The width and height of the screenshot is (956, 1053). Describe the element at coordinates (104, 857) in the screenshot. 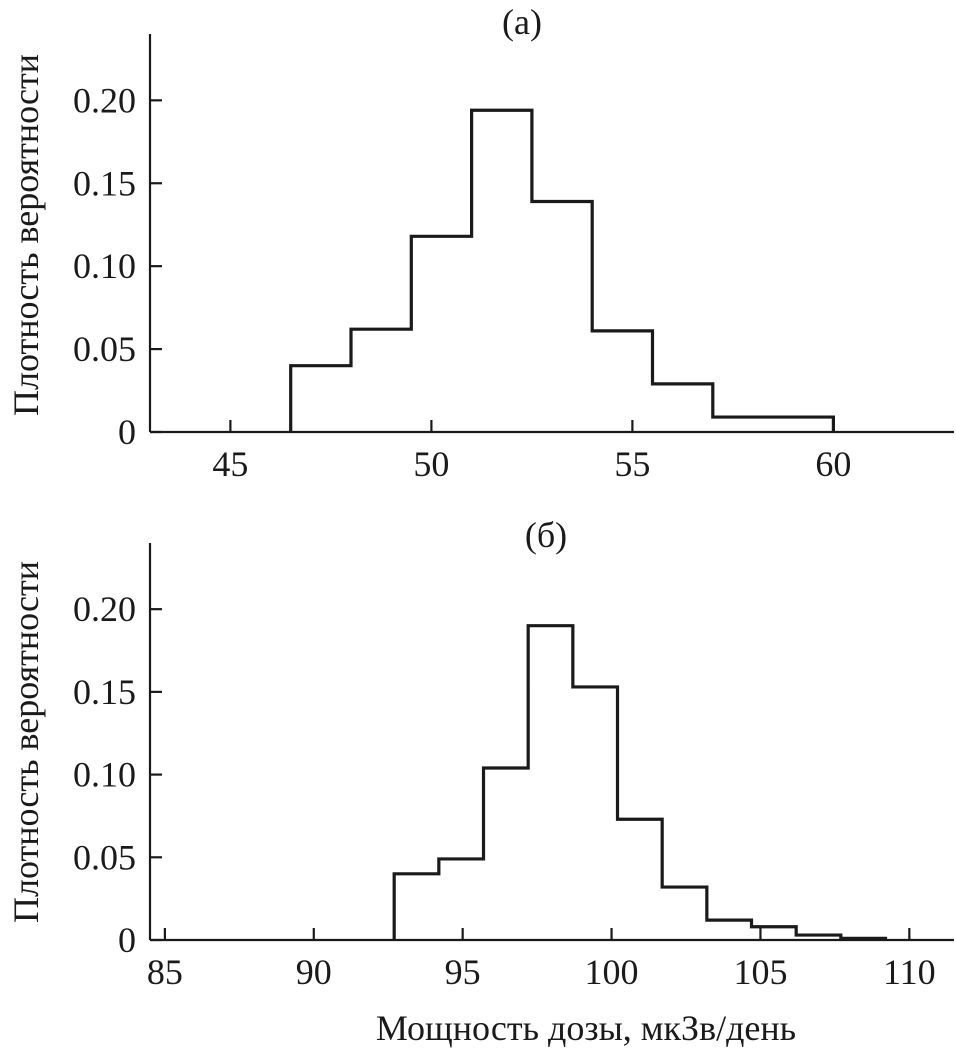

I see `panel-b-y-tick-label: 0.05` at that location.